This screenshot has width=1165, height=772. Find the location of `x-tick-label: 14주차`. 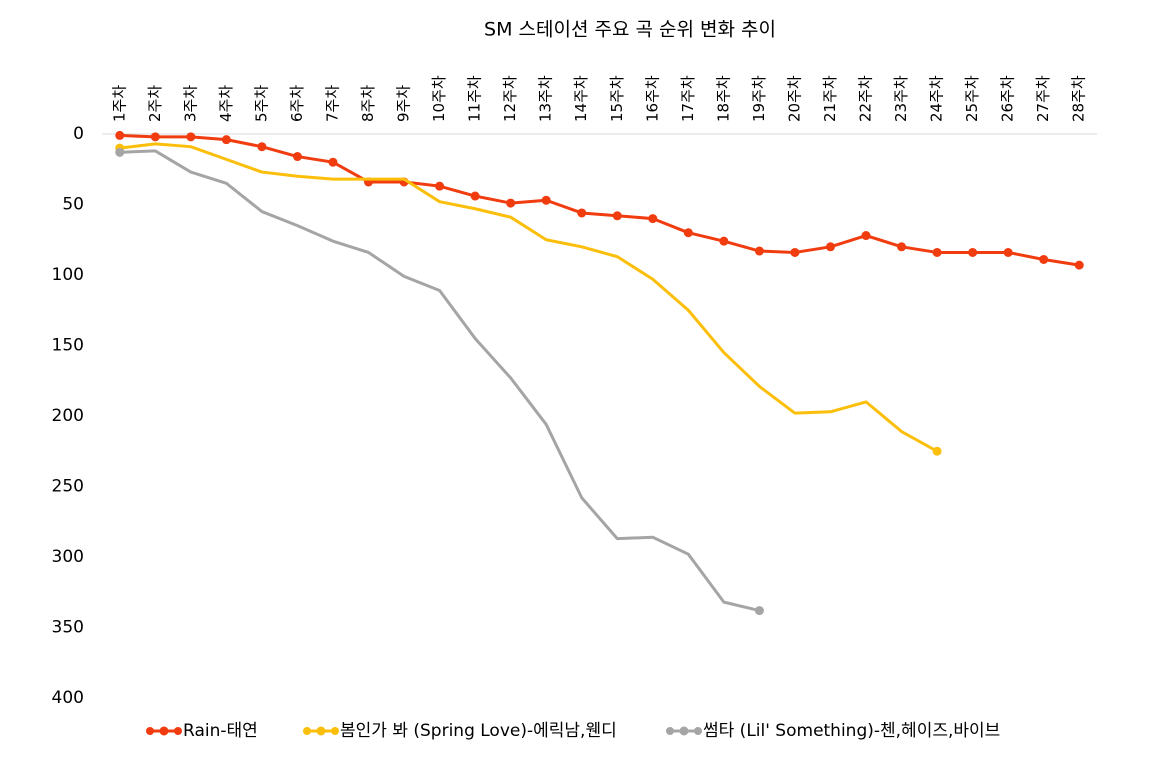

x-tick-label: 14주차 is located at coordinates (581, 98).